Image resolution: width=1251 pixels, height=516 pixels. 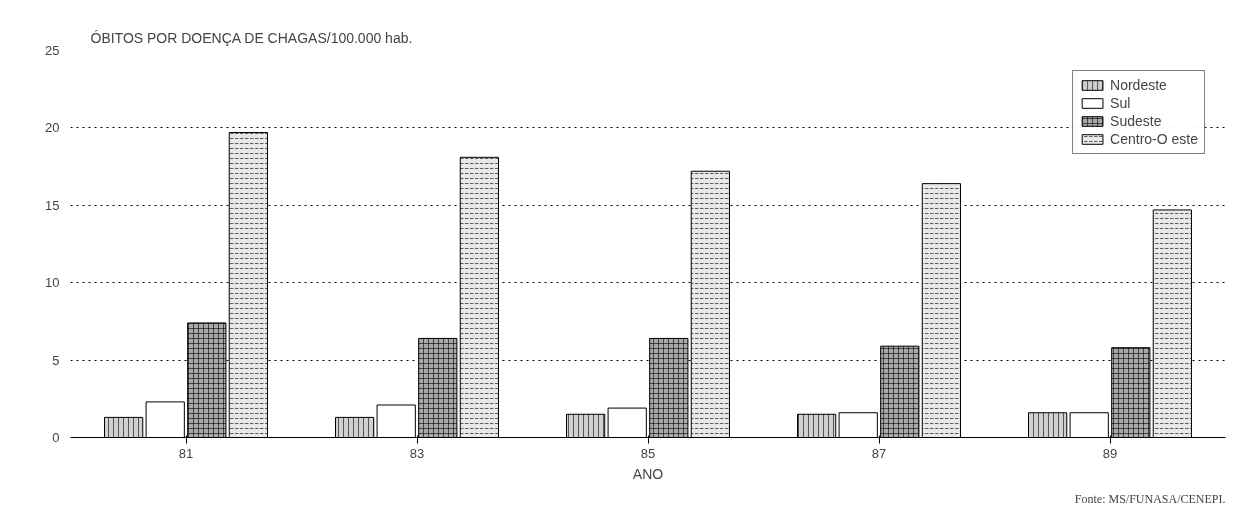 What do you see at coordinates (1154, 139) in the screenshot?
I see `legend-label: Centro-O este` at bounding box center [1154, 139].